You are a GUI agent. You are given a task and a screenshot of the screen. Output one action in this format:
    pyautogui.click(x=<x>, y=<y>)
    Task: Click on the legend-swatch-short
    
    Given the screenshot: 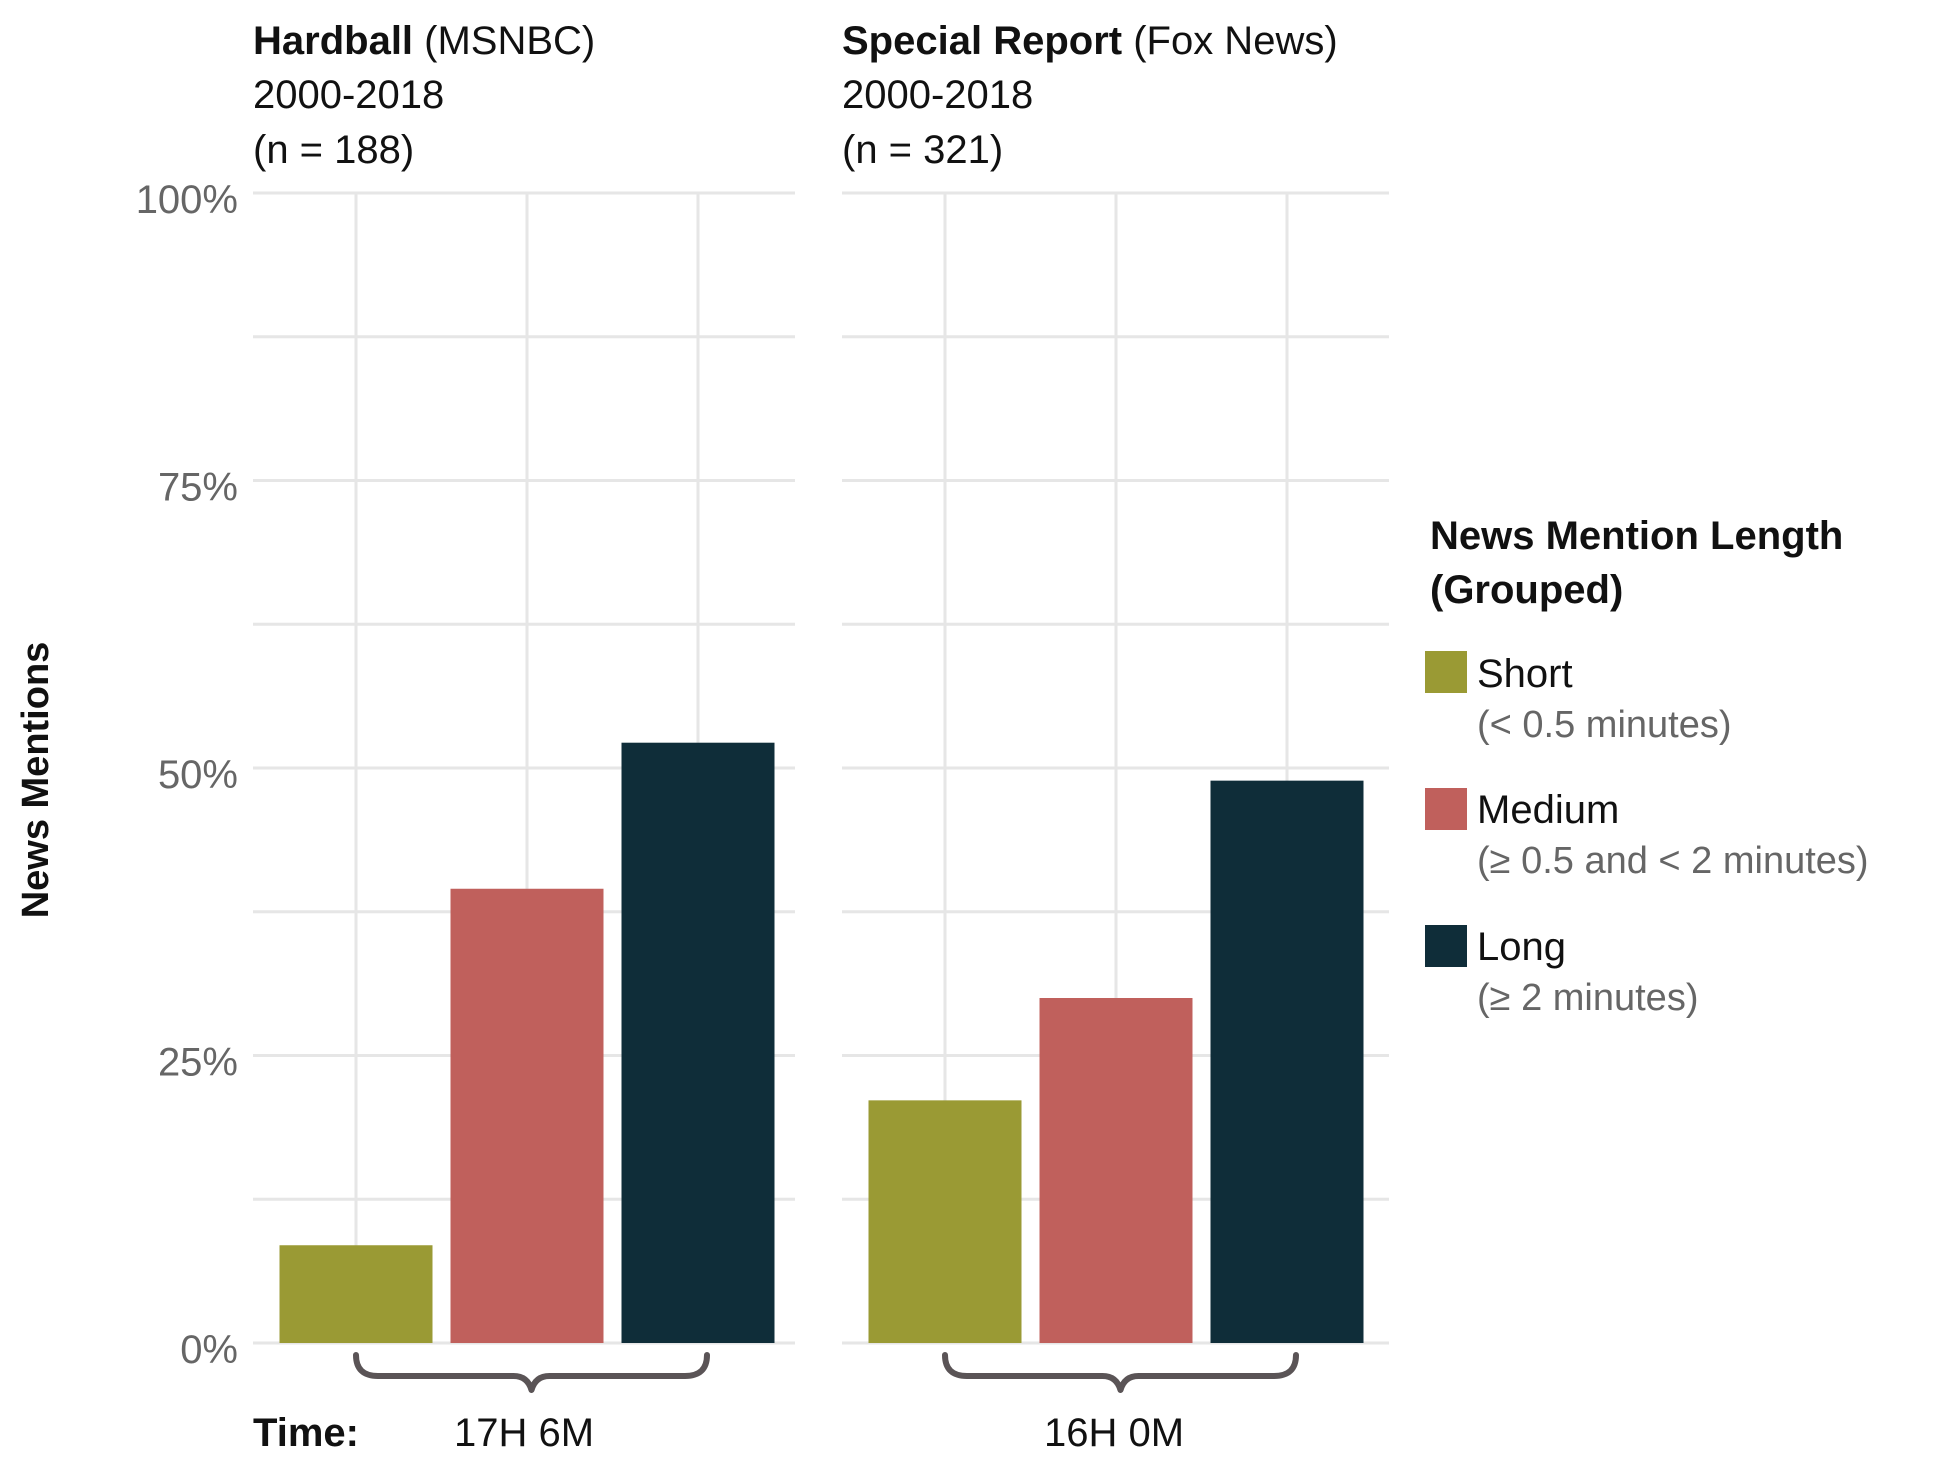 What is the action you would take?
    pyautogui.click(x=1446, y=672)
    